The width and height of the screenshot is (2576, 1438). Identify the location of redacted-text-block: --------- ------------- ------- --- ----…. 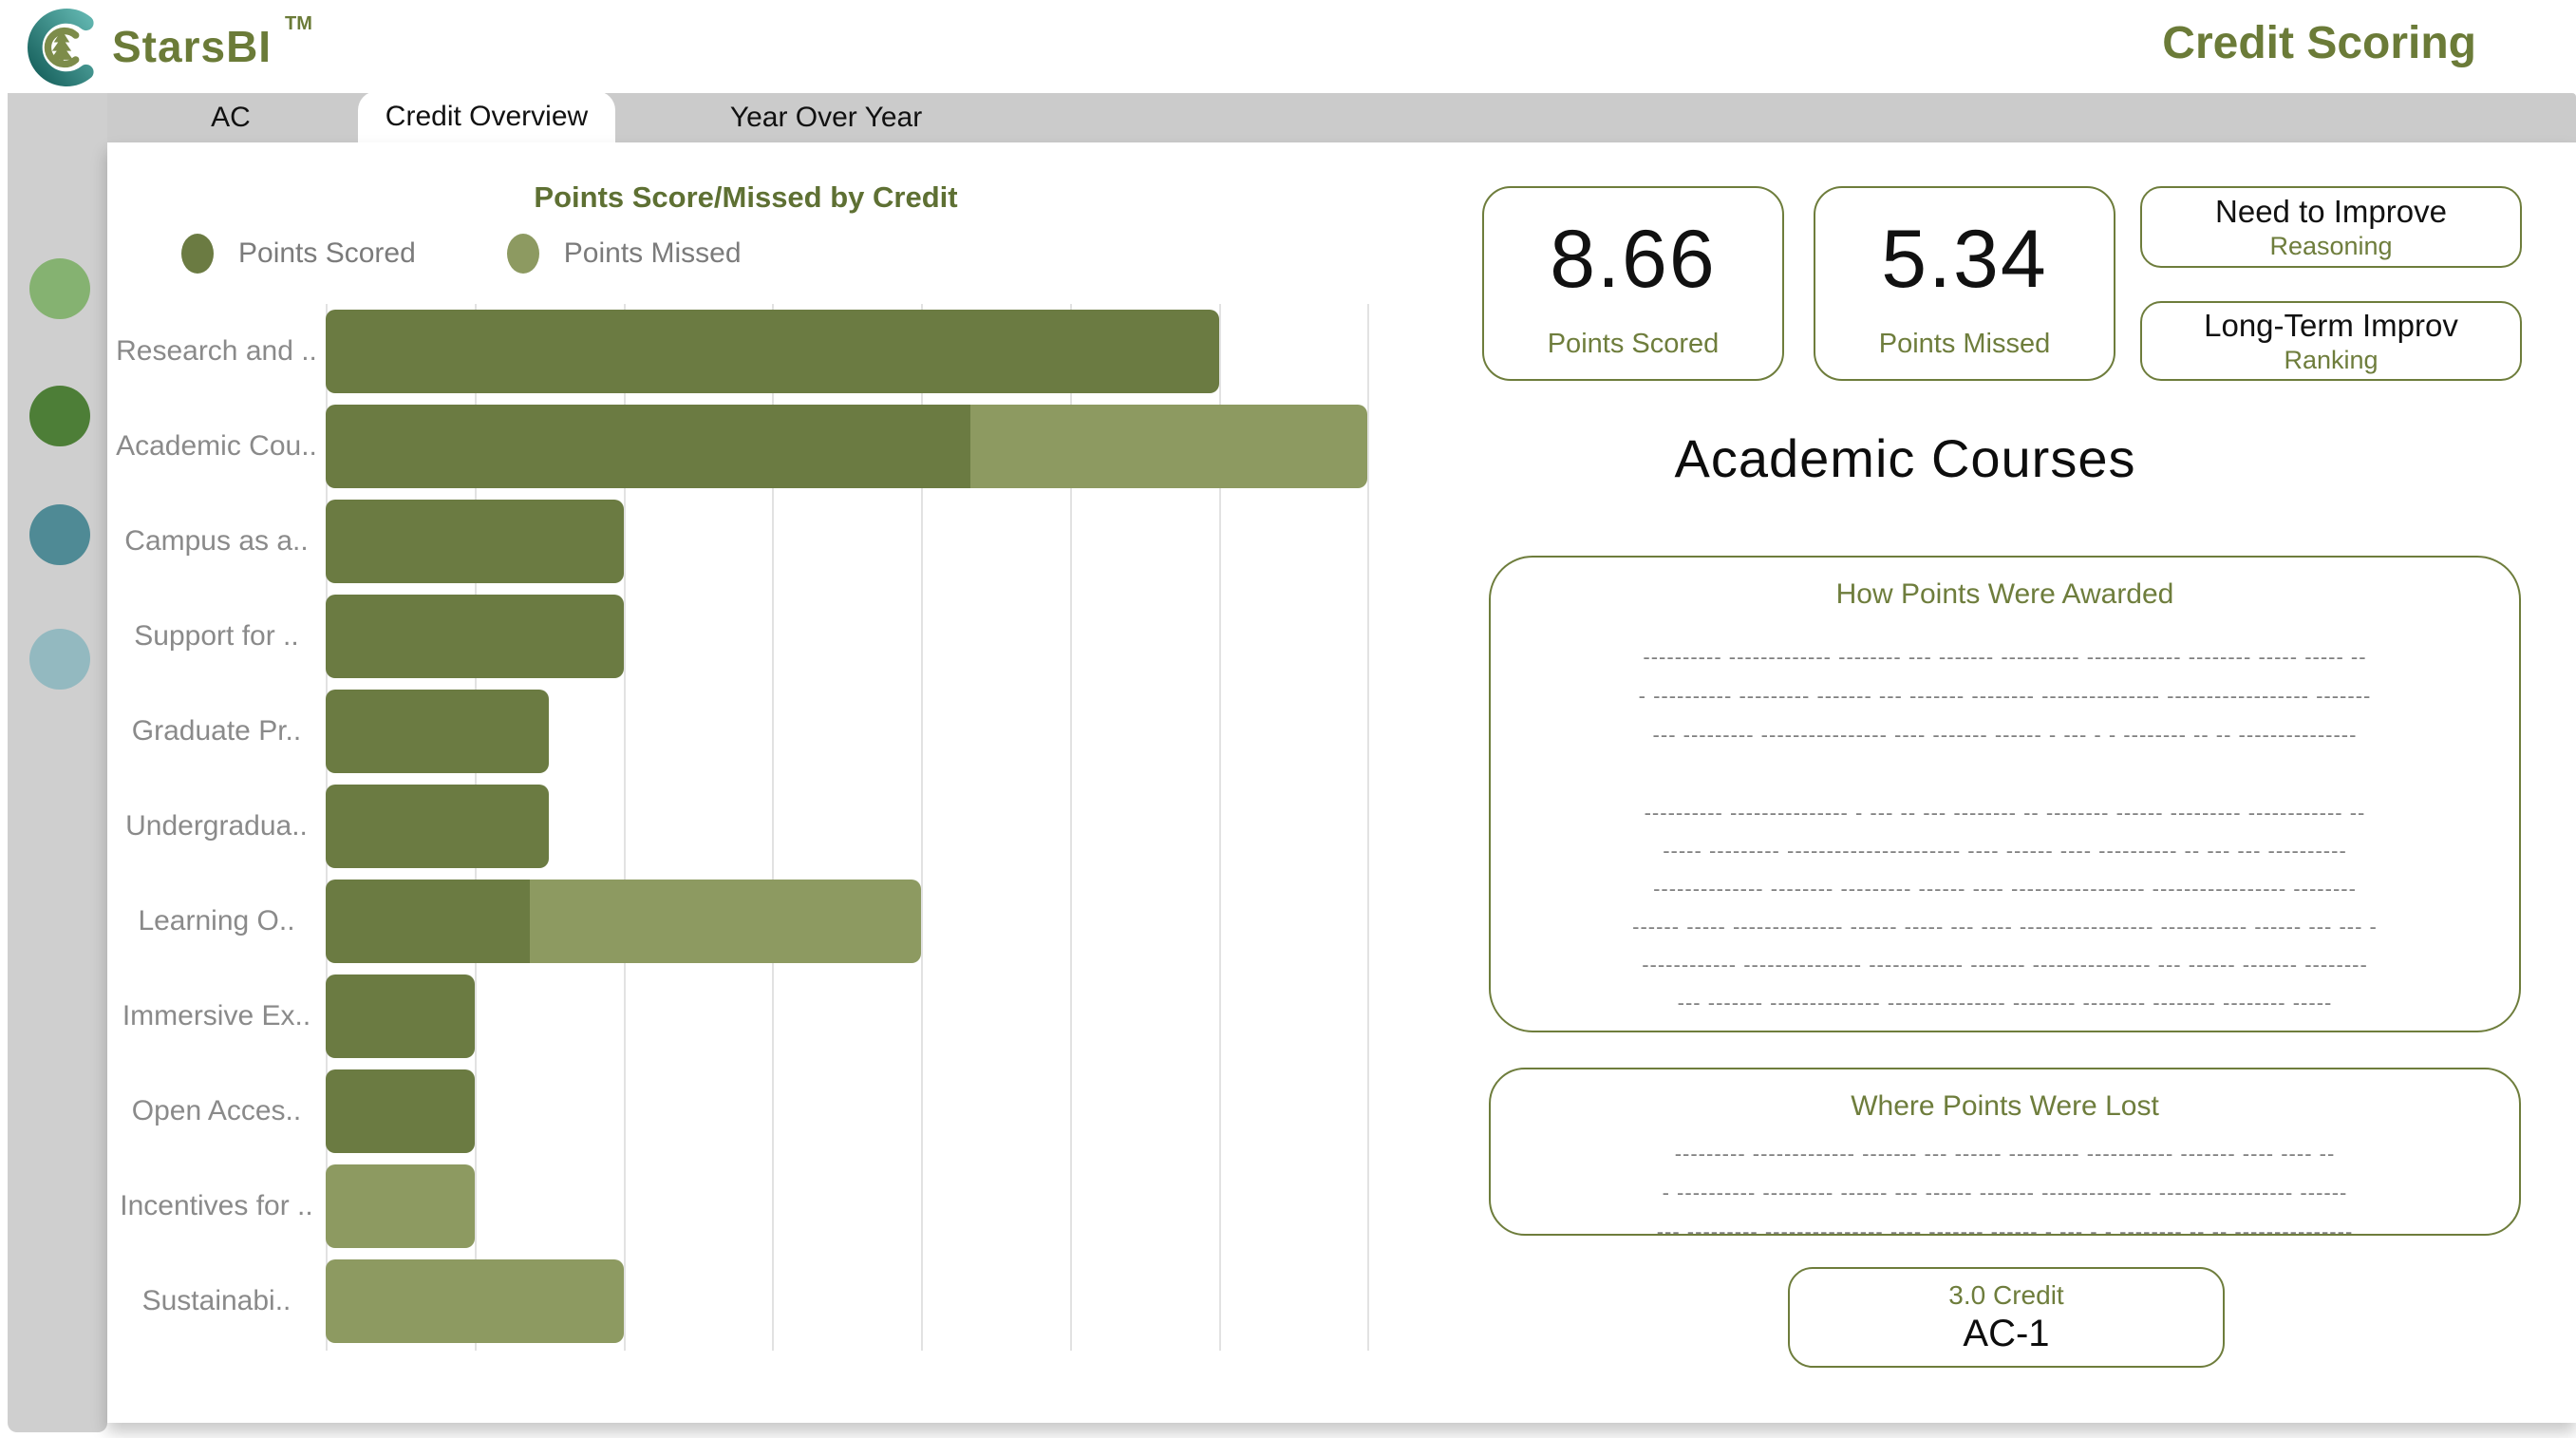
(2005, 1193).